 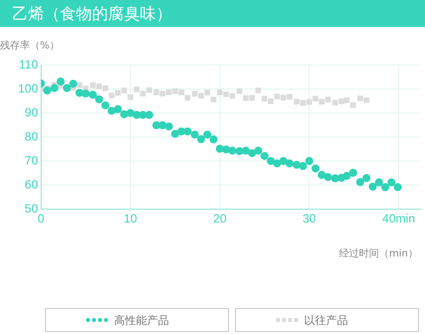 I want to click on y-tick-label: 90, so click(x=31, y=112).